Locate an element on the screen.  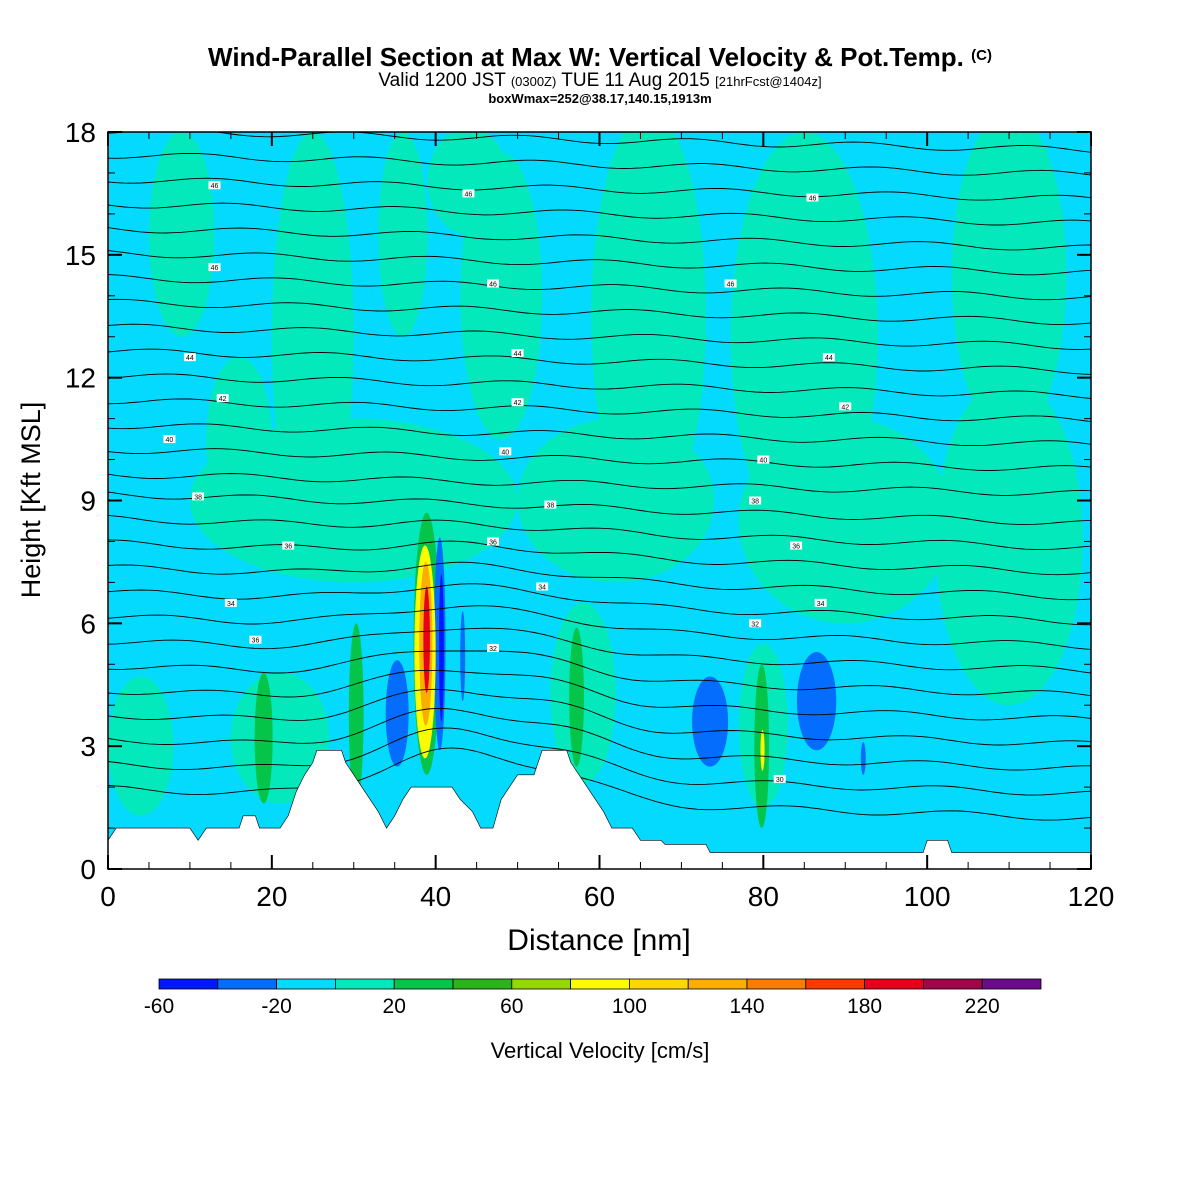
y-tick-label: 6 is located at coordinates (88, 623).